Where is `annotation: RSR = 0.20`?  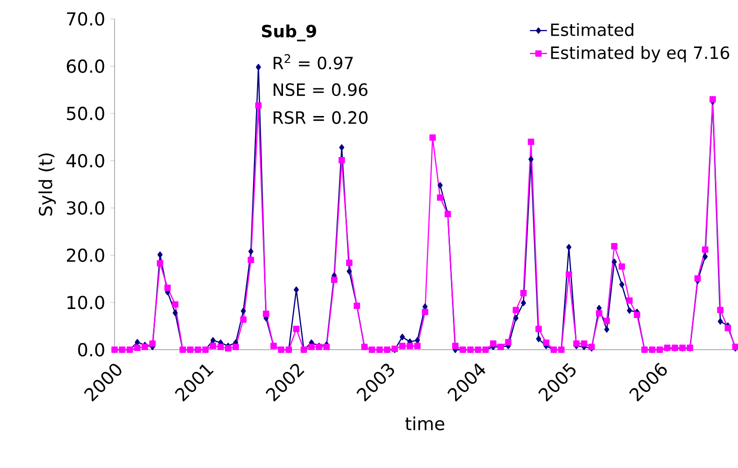
annotation: RSR = 0.20 is located at coordinates (321, 117).